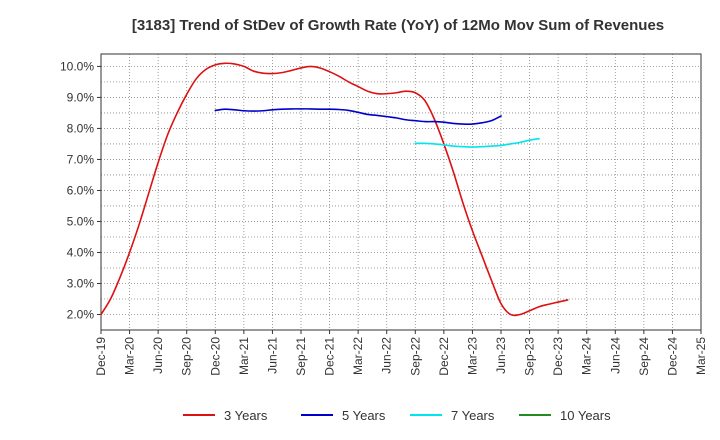 This screenshot has height=440, width=720. Describe the element at coordinates (477, 142) in the screenshot. I see `series-line-7-years` at that location.